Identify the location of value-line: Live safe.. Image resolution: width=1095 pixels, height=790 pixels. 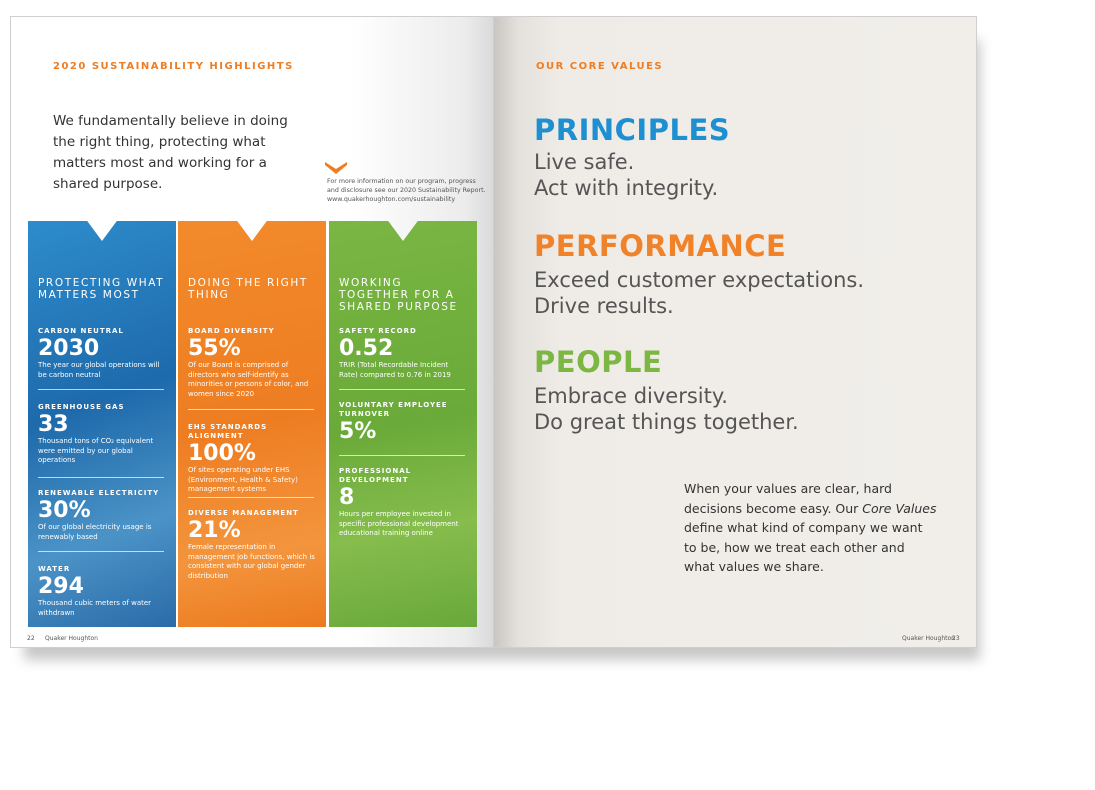
(584, 162).